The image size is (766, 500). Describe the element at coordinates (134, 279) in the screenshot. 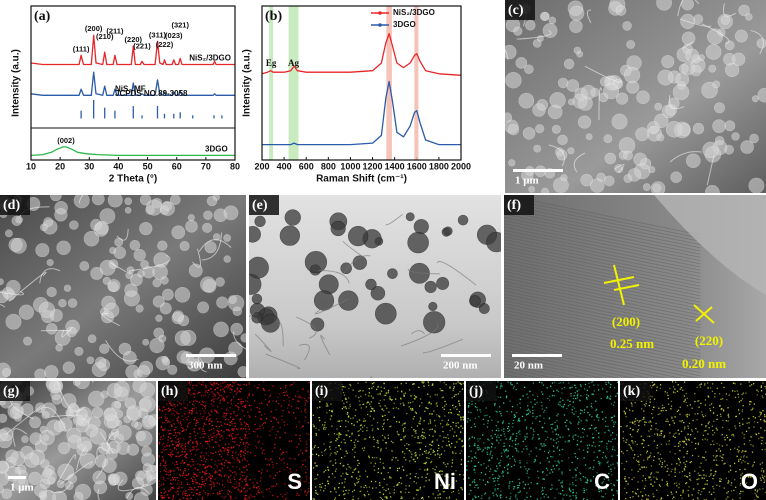

I see `image-panel: (d)300 nm` at that location.